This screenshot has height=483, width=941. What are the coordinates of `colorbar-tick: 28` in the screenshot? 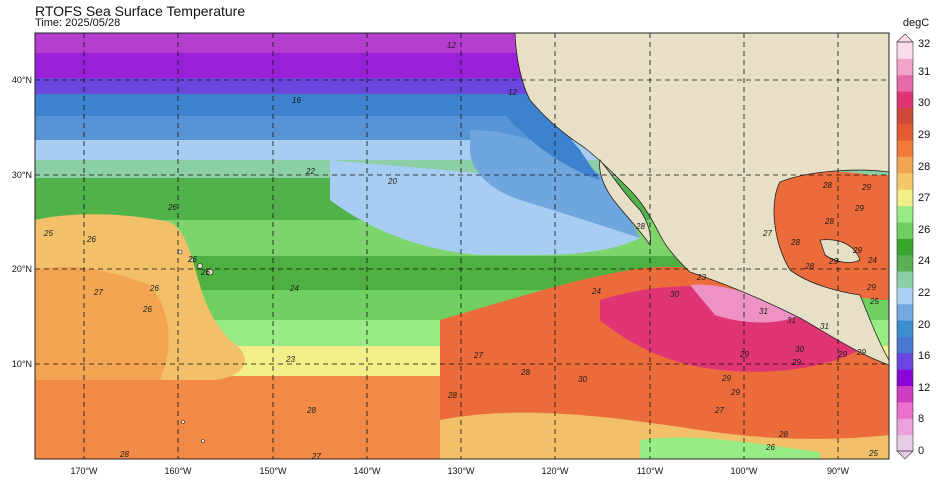 It's located at (924, 167).